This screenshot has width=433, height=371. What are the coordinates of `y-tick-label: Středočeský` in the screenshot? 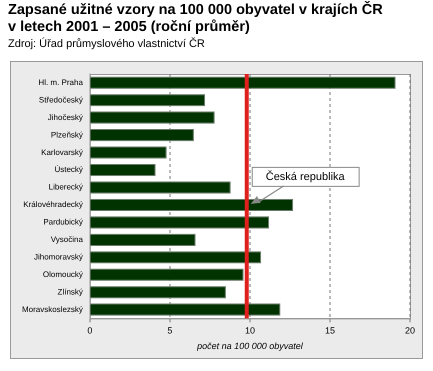 It's located at (60, 99).